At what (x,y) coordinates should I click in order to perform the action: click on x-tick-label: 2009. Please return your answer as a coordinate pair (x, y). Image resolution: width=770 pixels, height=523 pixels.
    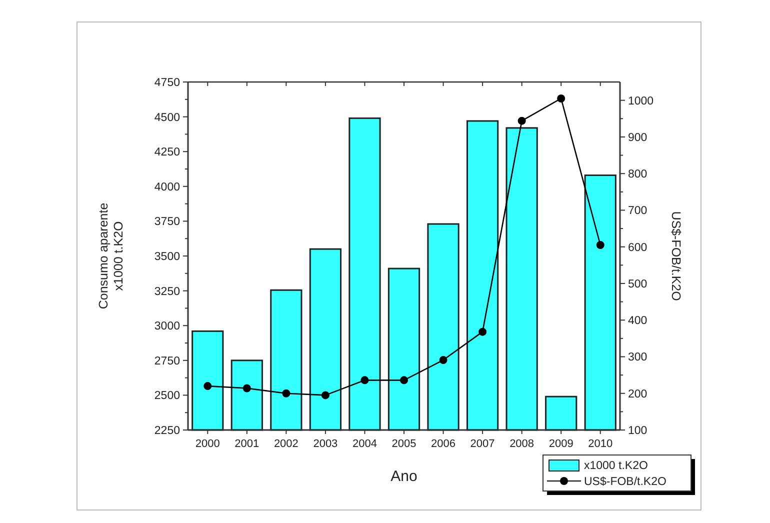
    Looking at the image, I should click on (561, 444).